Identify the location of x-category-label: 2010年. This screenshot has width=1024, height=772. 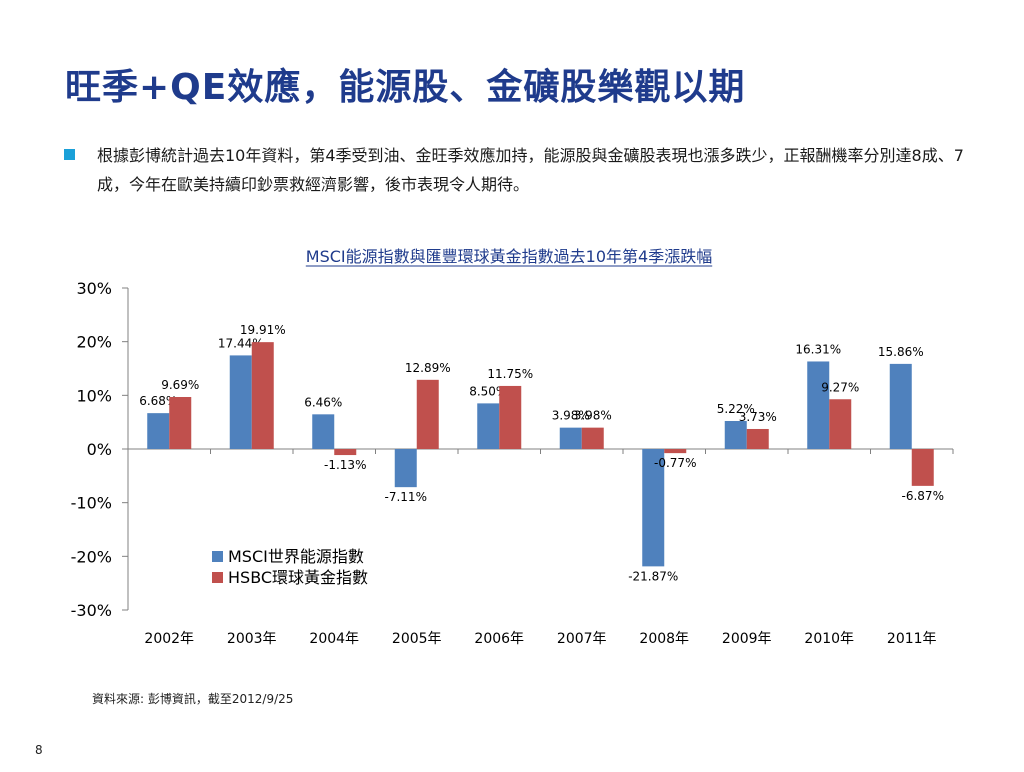
(829, 639).